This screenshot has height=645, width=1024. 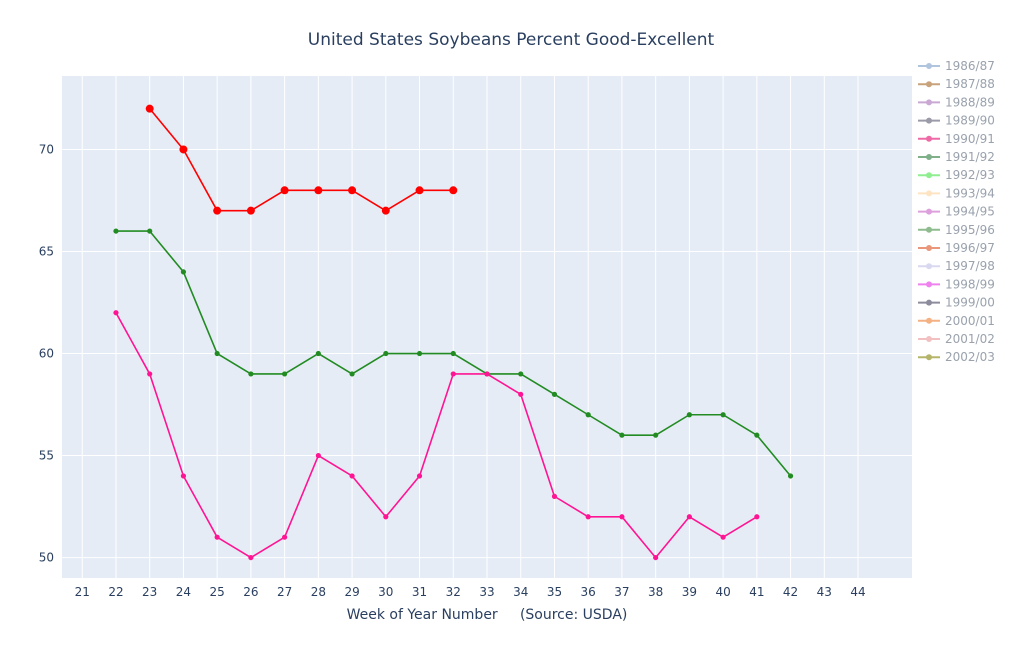 What do you see at coordinates (956, 284) in the screenshot?
I see `legend-item: 1998/99` at bounding box center [956, 284].